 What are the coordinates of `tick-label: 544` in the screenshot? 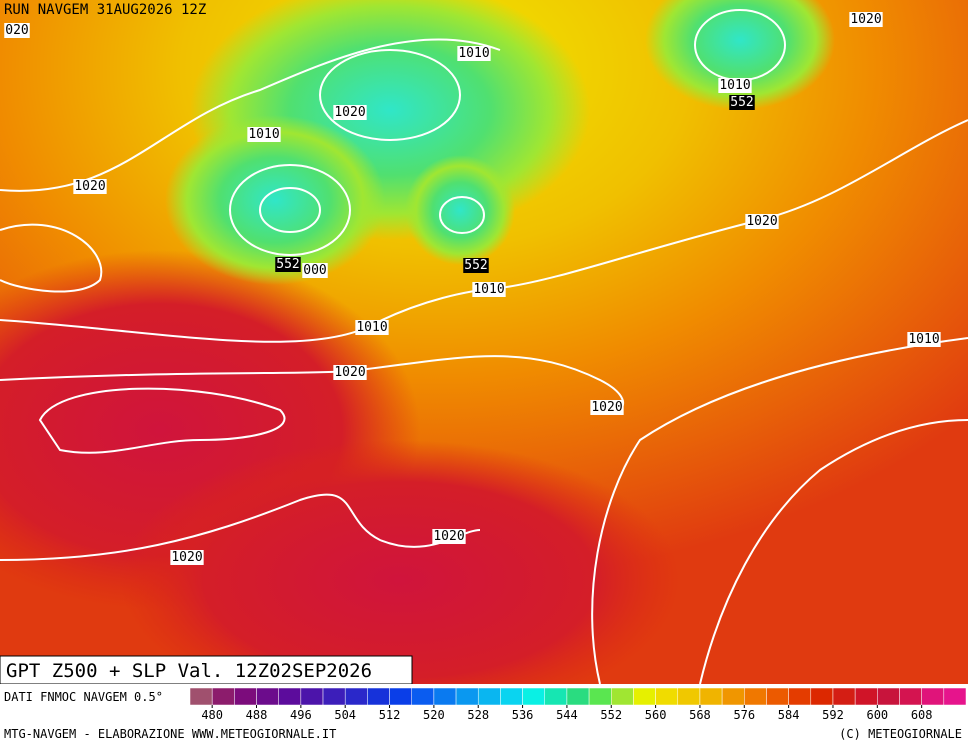 It's located at (567, 715).